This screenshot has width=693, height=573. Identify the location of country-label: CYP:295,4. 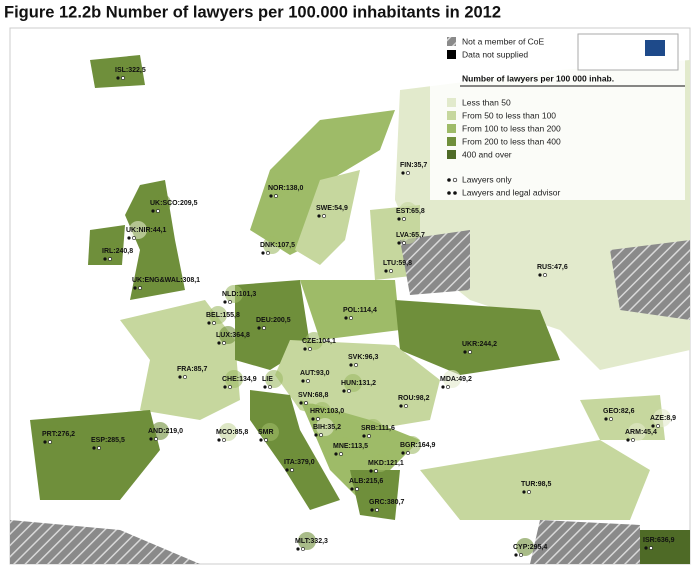
(530, 547).